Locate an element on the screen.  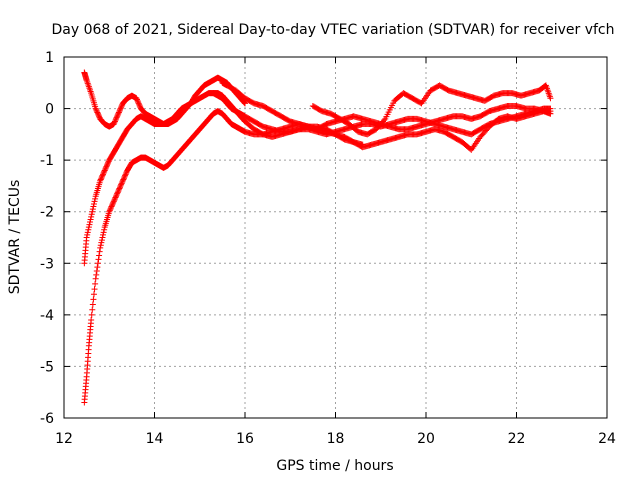
y-tick-label: -4 is located at coordinates (47, 316).